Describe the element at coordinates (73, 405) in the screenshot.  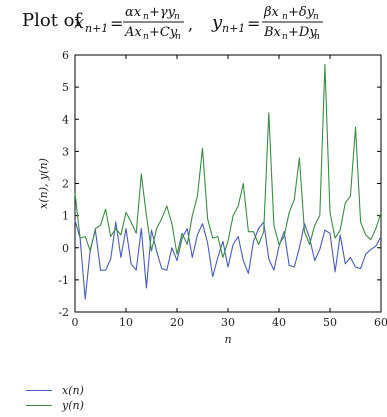
I see `legend-label-y: y(n)` at that location.